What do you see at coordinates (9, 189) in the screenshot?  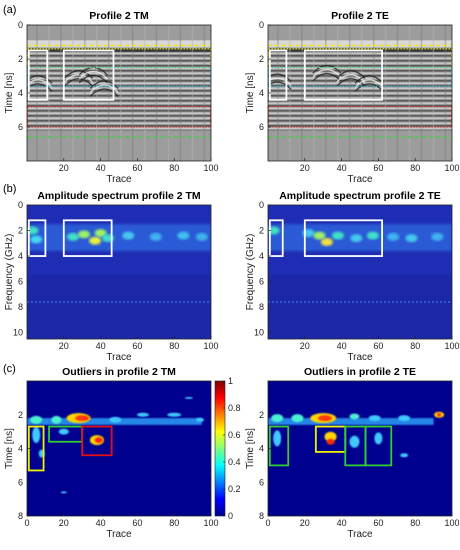 I see `row-label-b: (b)` at bounding box center [9, 189].